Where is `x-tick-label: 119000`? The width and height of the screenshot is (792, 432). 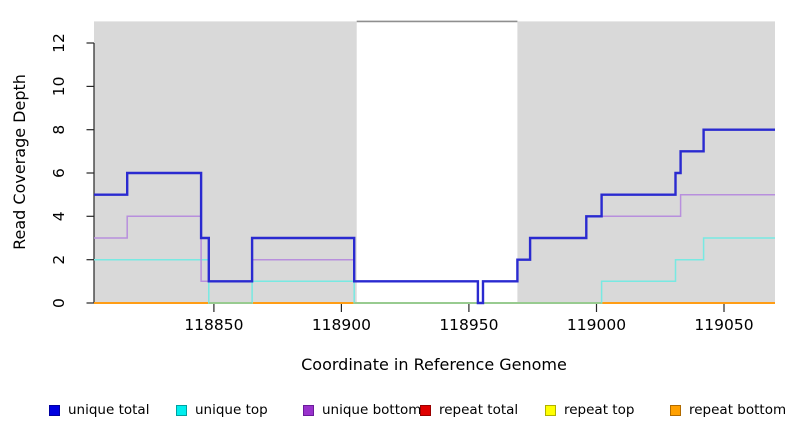 x-tick-label: 119000 is located at coordinates (596, 325).